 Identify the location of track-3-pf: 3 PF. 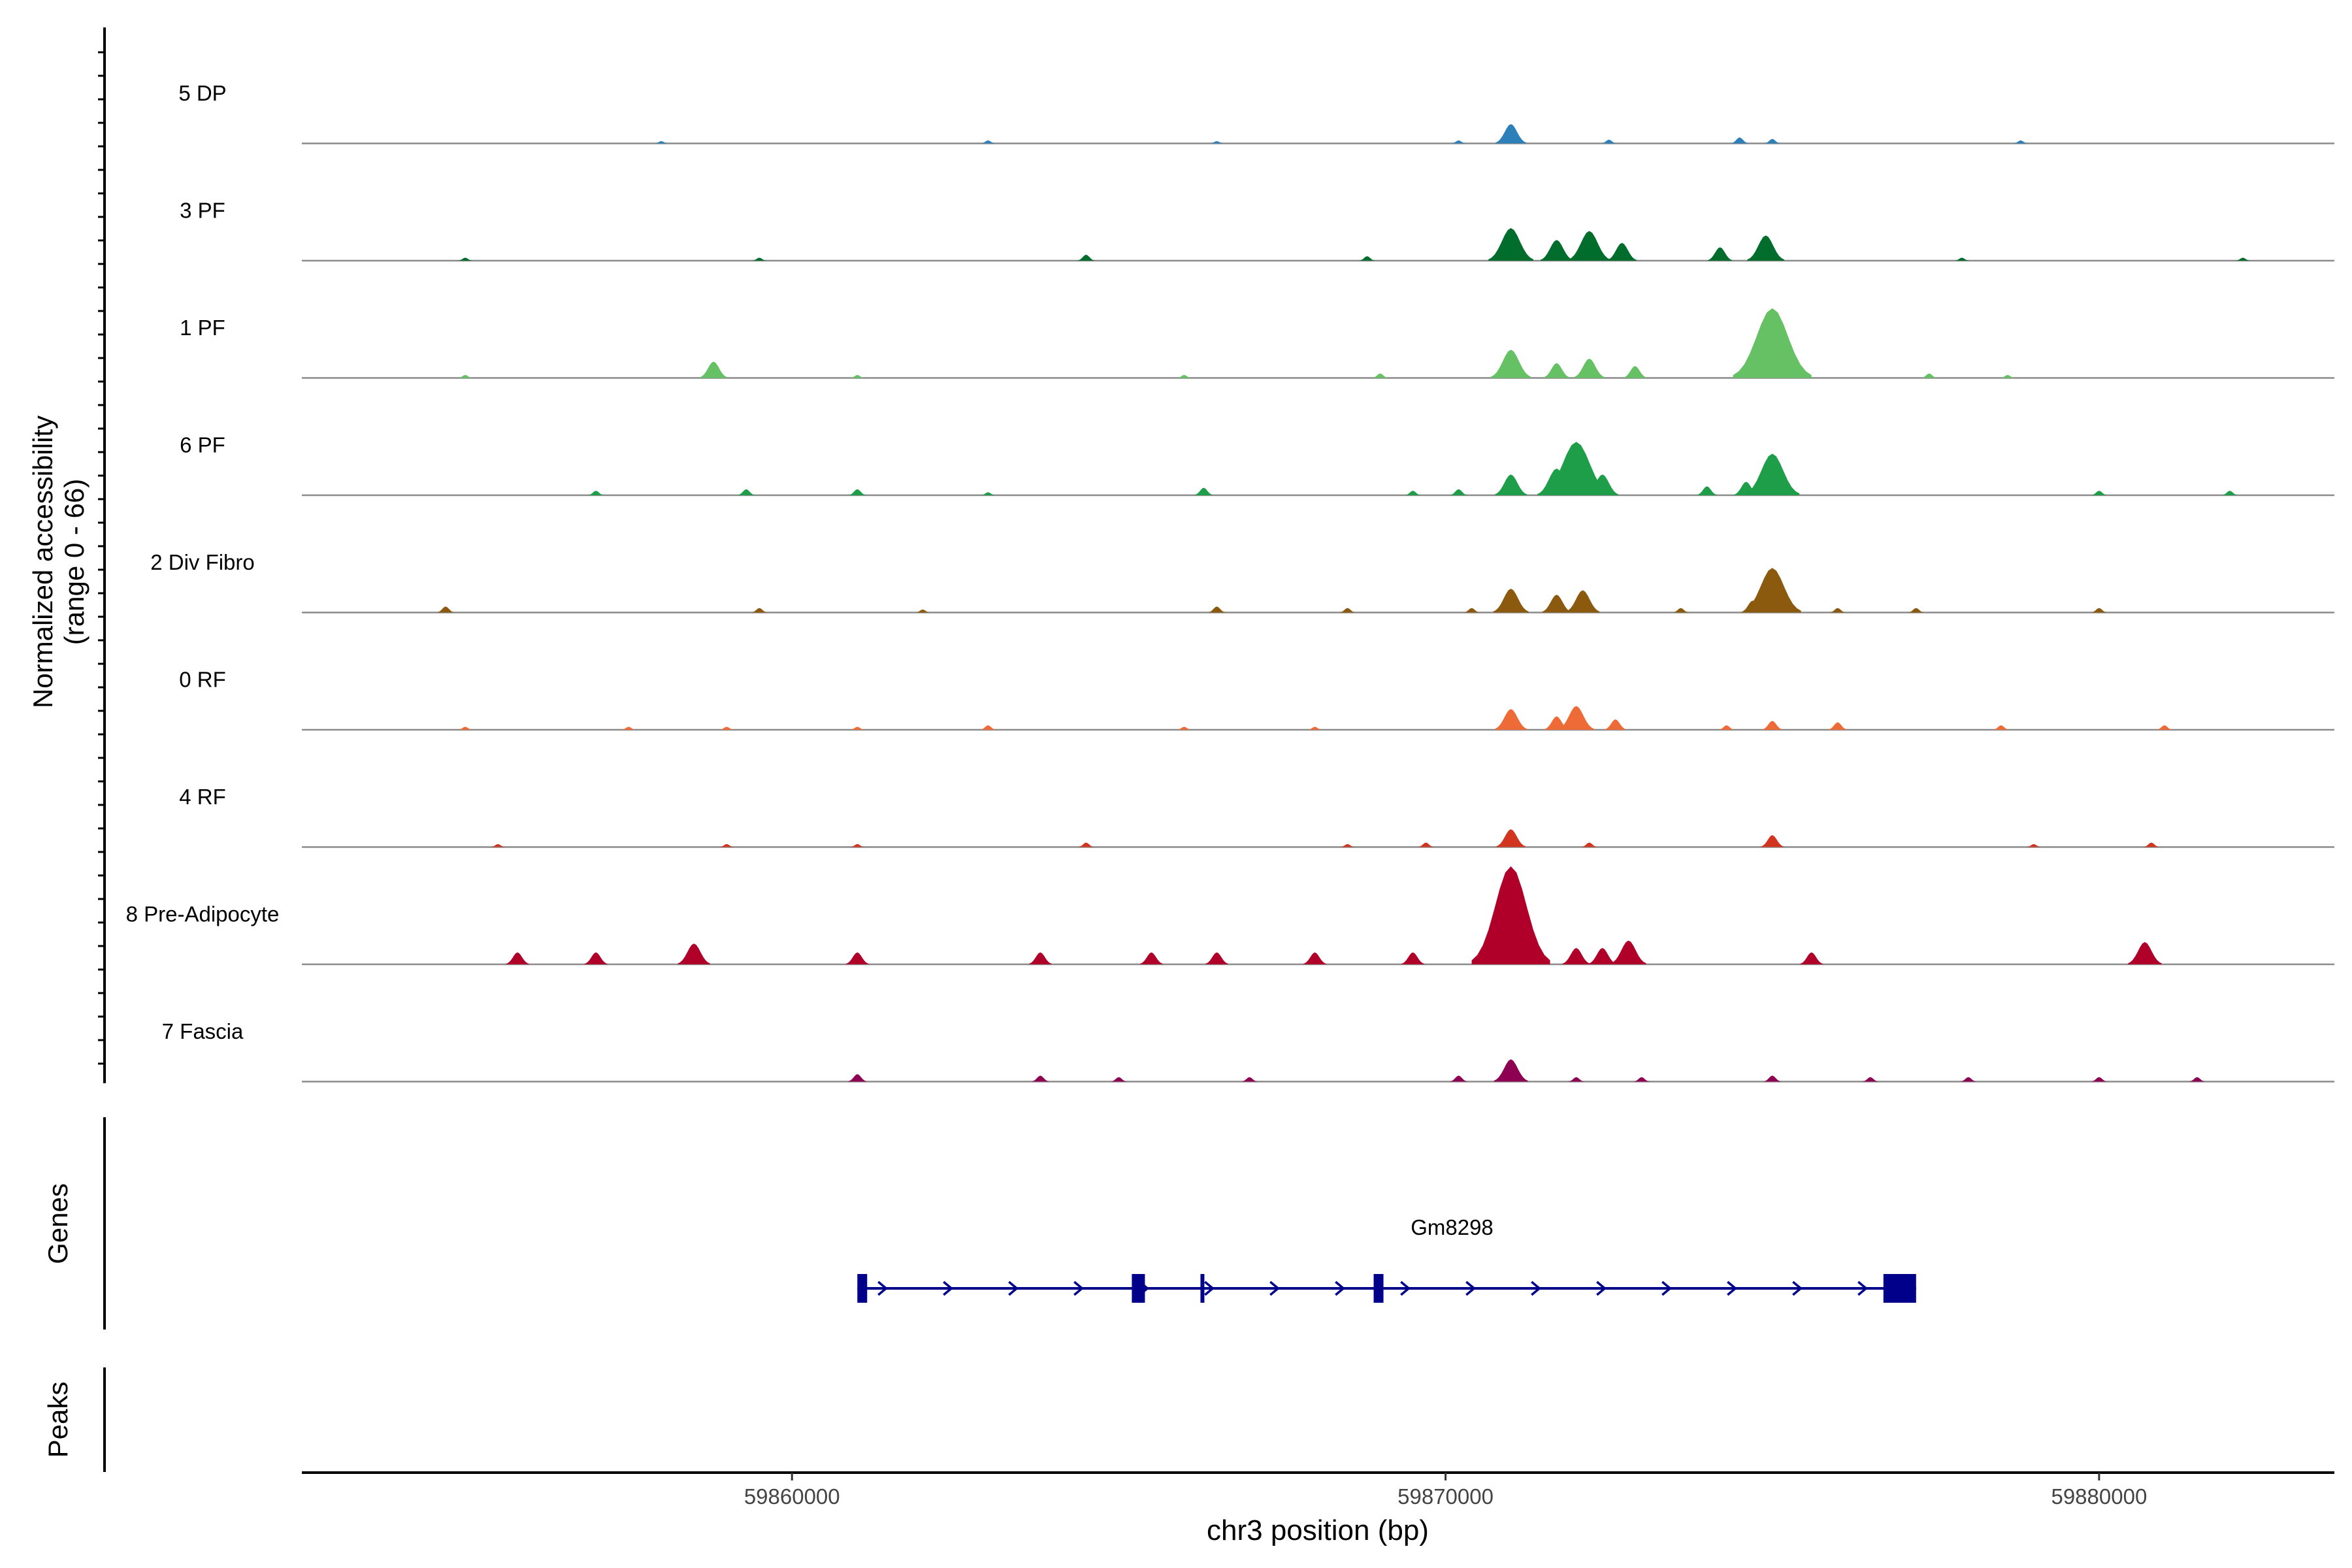
(1257, 230).